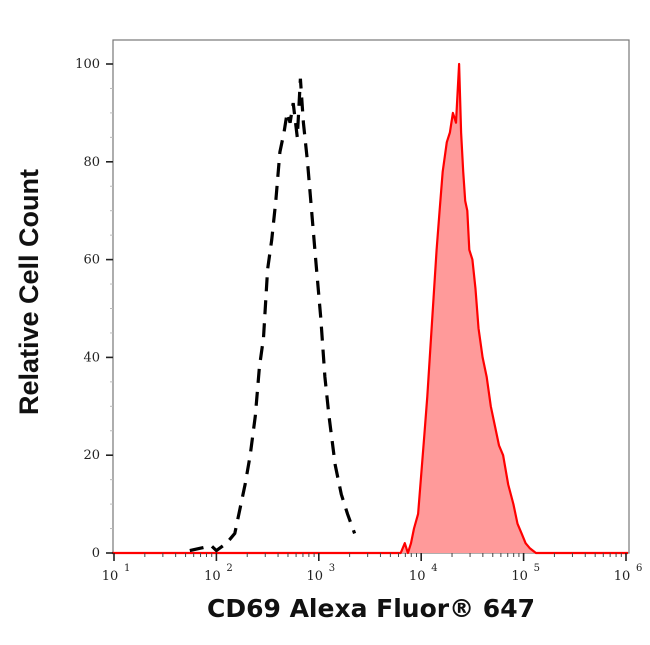 Image resolution: width=650 pixels, height=645 pixels. What do you see at coordinates (91, 162) in the screenshot?
I see `y-tick-label: 80` at bounding box center [91, 162].